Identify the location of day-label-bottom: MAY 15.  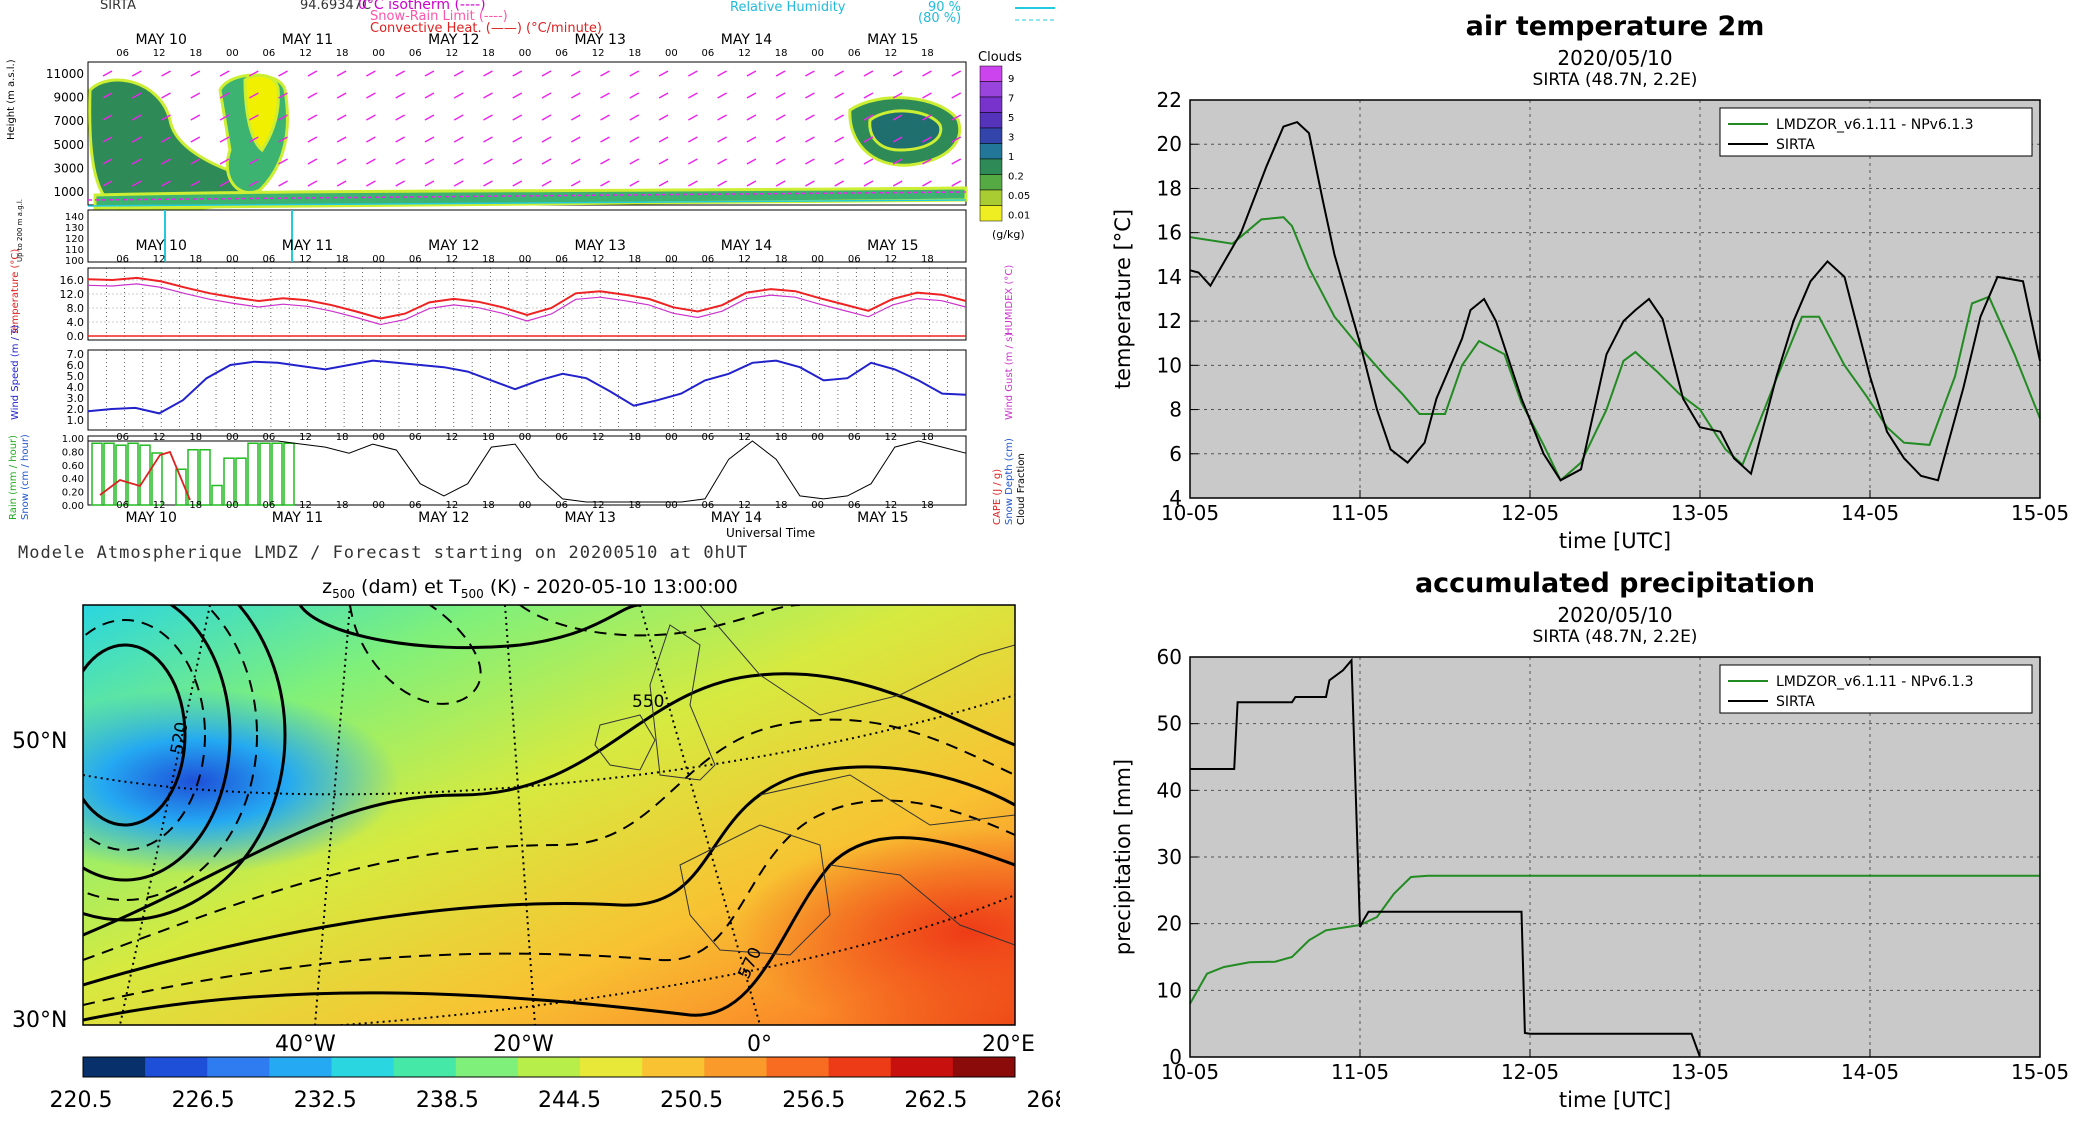
(882, 518).